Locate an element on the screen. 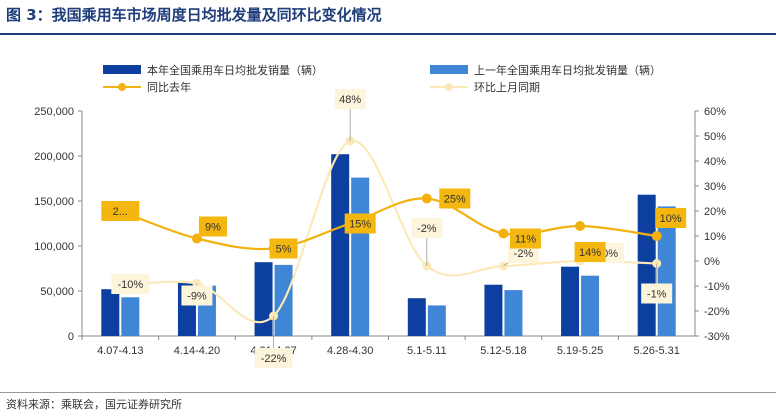 Image resolution: width=776 pixels, height=417 pixels. data-label-mom: -22% is located at coordinates (274, 359).